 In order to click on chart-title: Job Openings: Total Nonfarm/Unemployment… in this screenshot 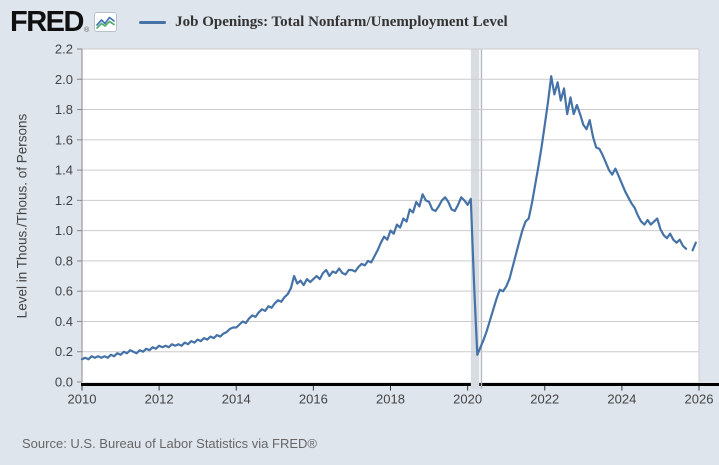, I will do `click(341, 21)`.